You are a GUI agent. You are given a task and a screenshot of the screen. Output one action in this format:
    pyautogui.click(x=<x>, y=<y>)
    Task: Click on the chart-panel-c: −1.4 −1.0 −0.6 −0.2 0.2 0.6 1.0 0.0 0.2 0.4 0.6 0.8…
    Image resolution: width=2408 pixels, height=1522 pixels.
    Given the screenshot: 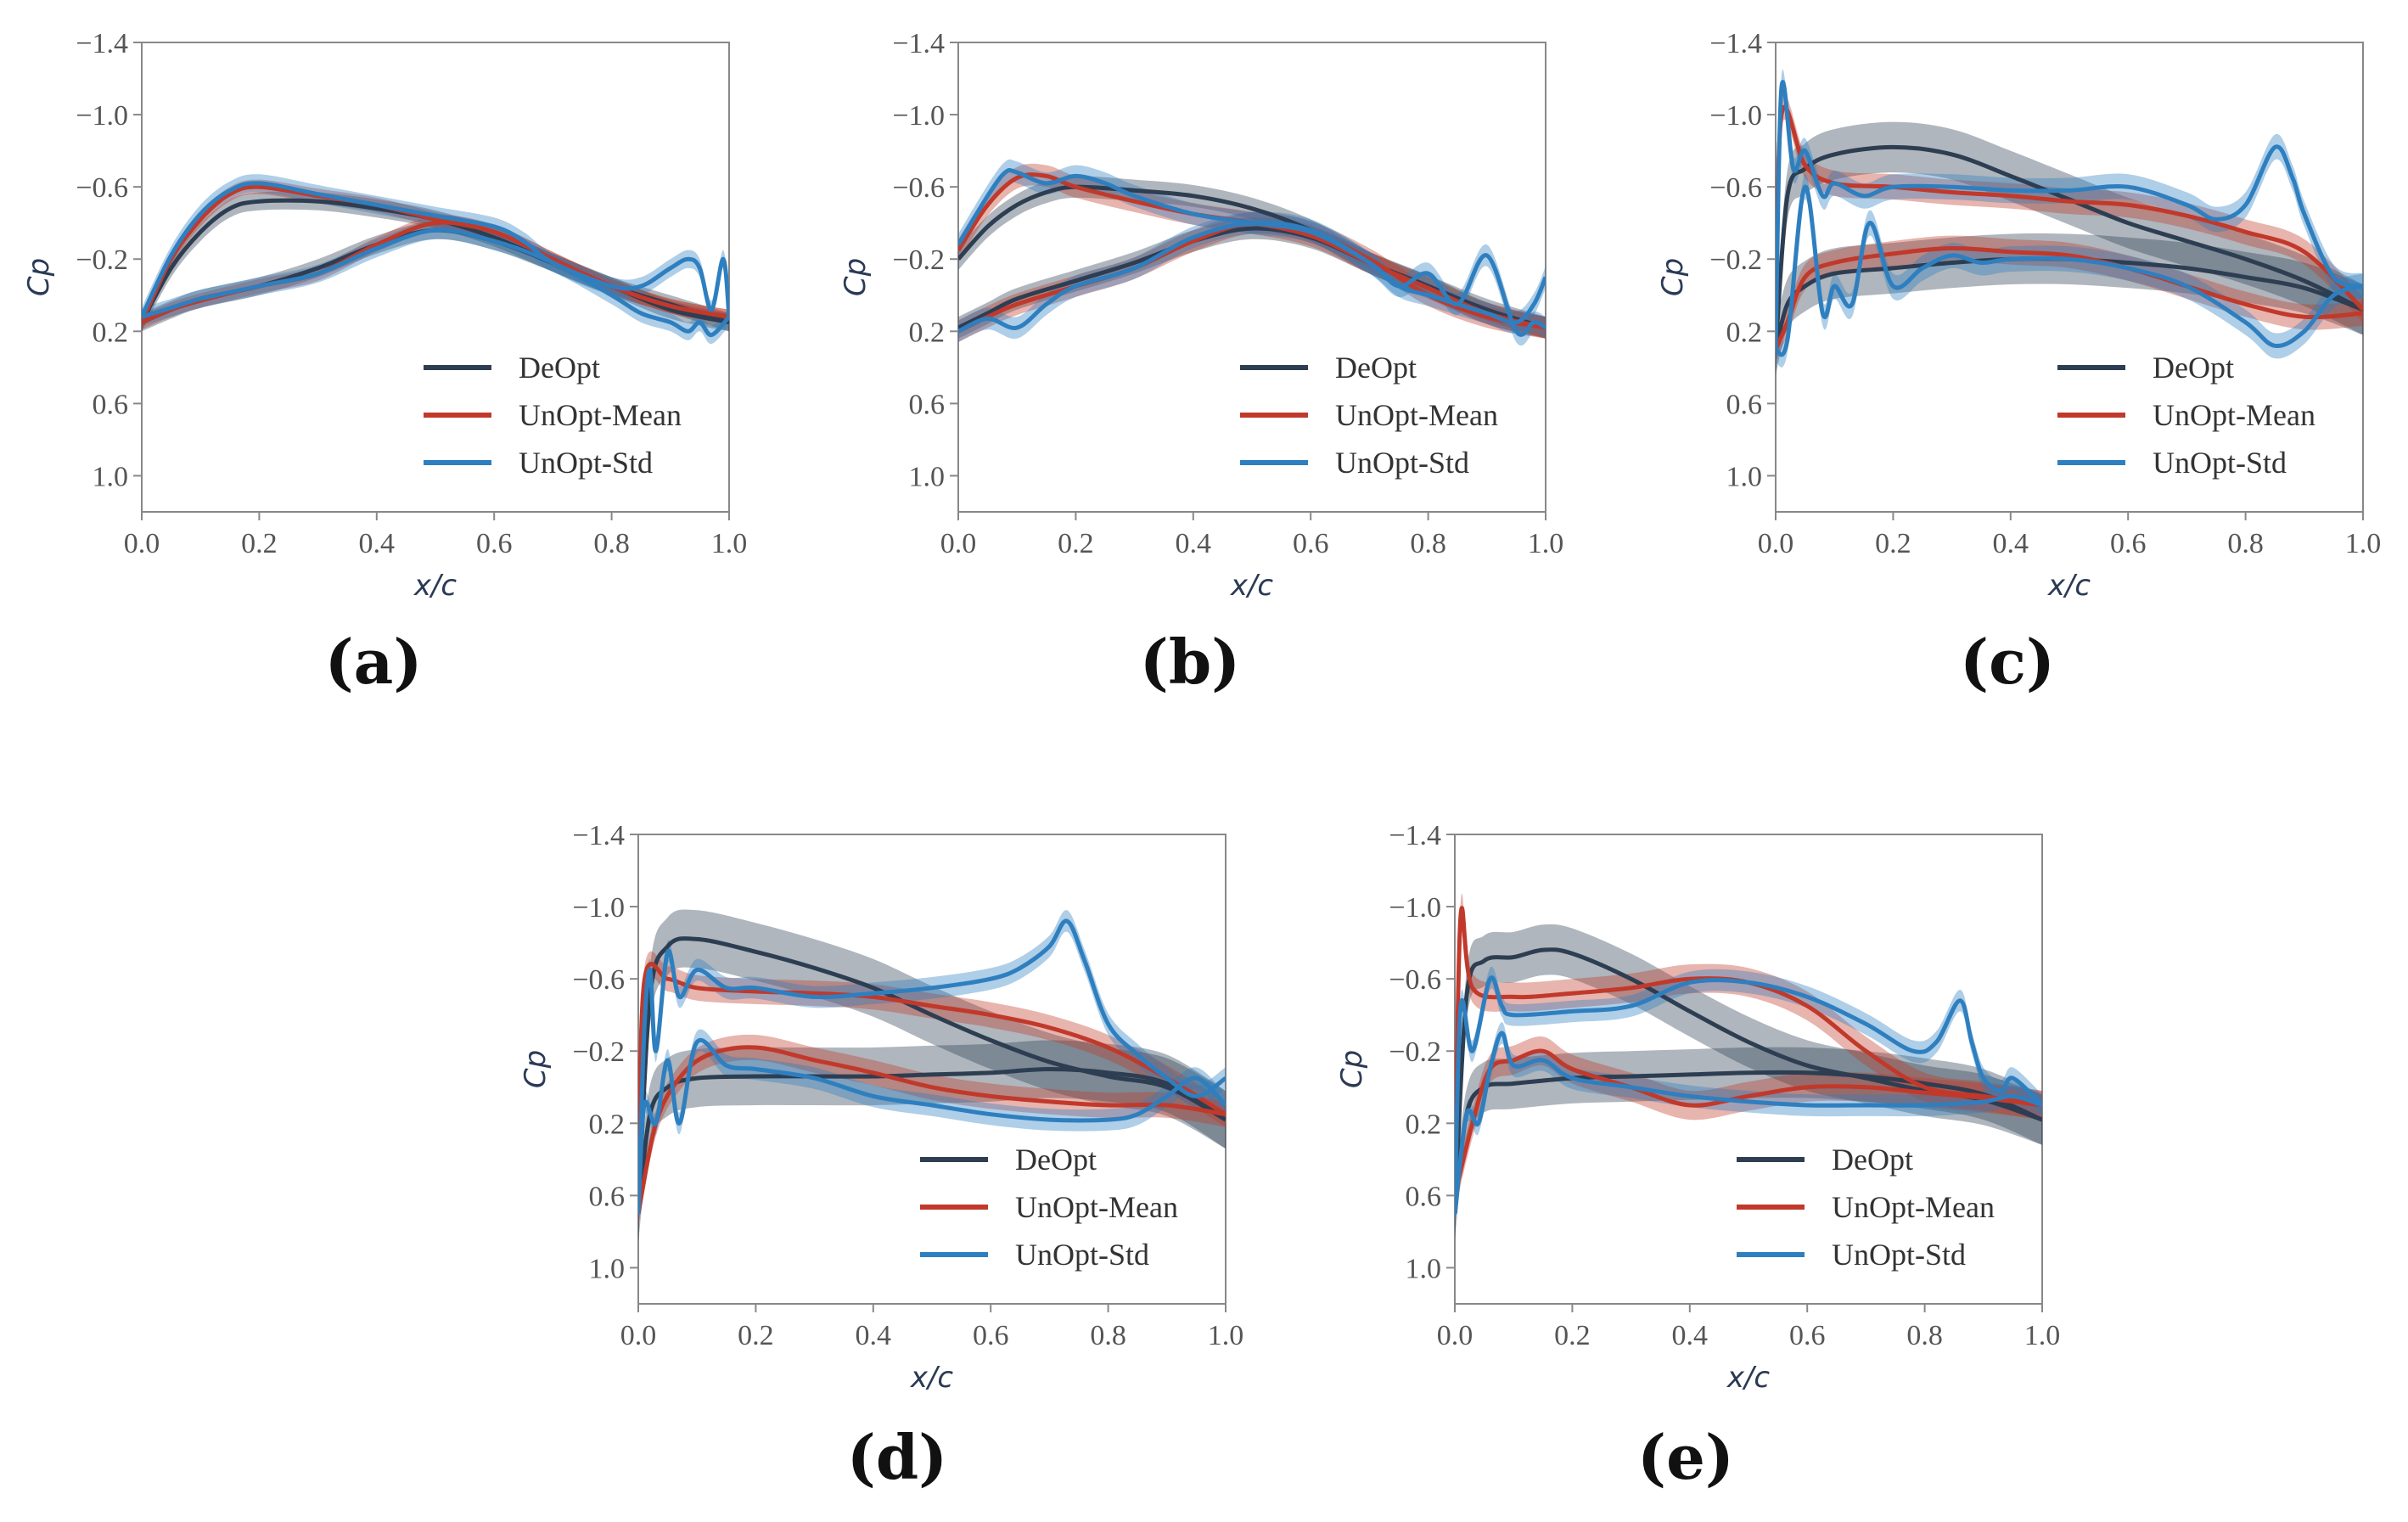 What is the action you would take?
    pyautogui.click(x=2018, y=363)
    